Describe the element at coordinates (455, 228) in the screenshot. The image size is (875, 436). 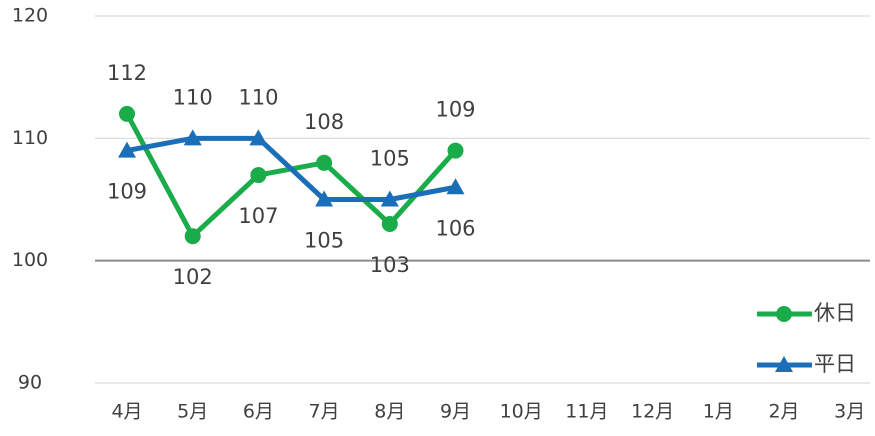
I see `data-label: 106` at that location.